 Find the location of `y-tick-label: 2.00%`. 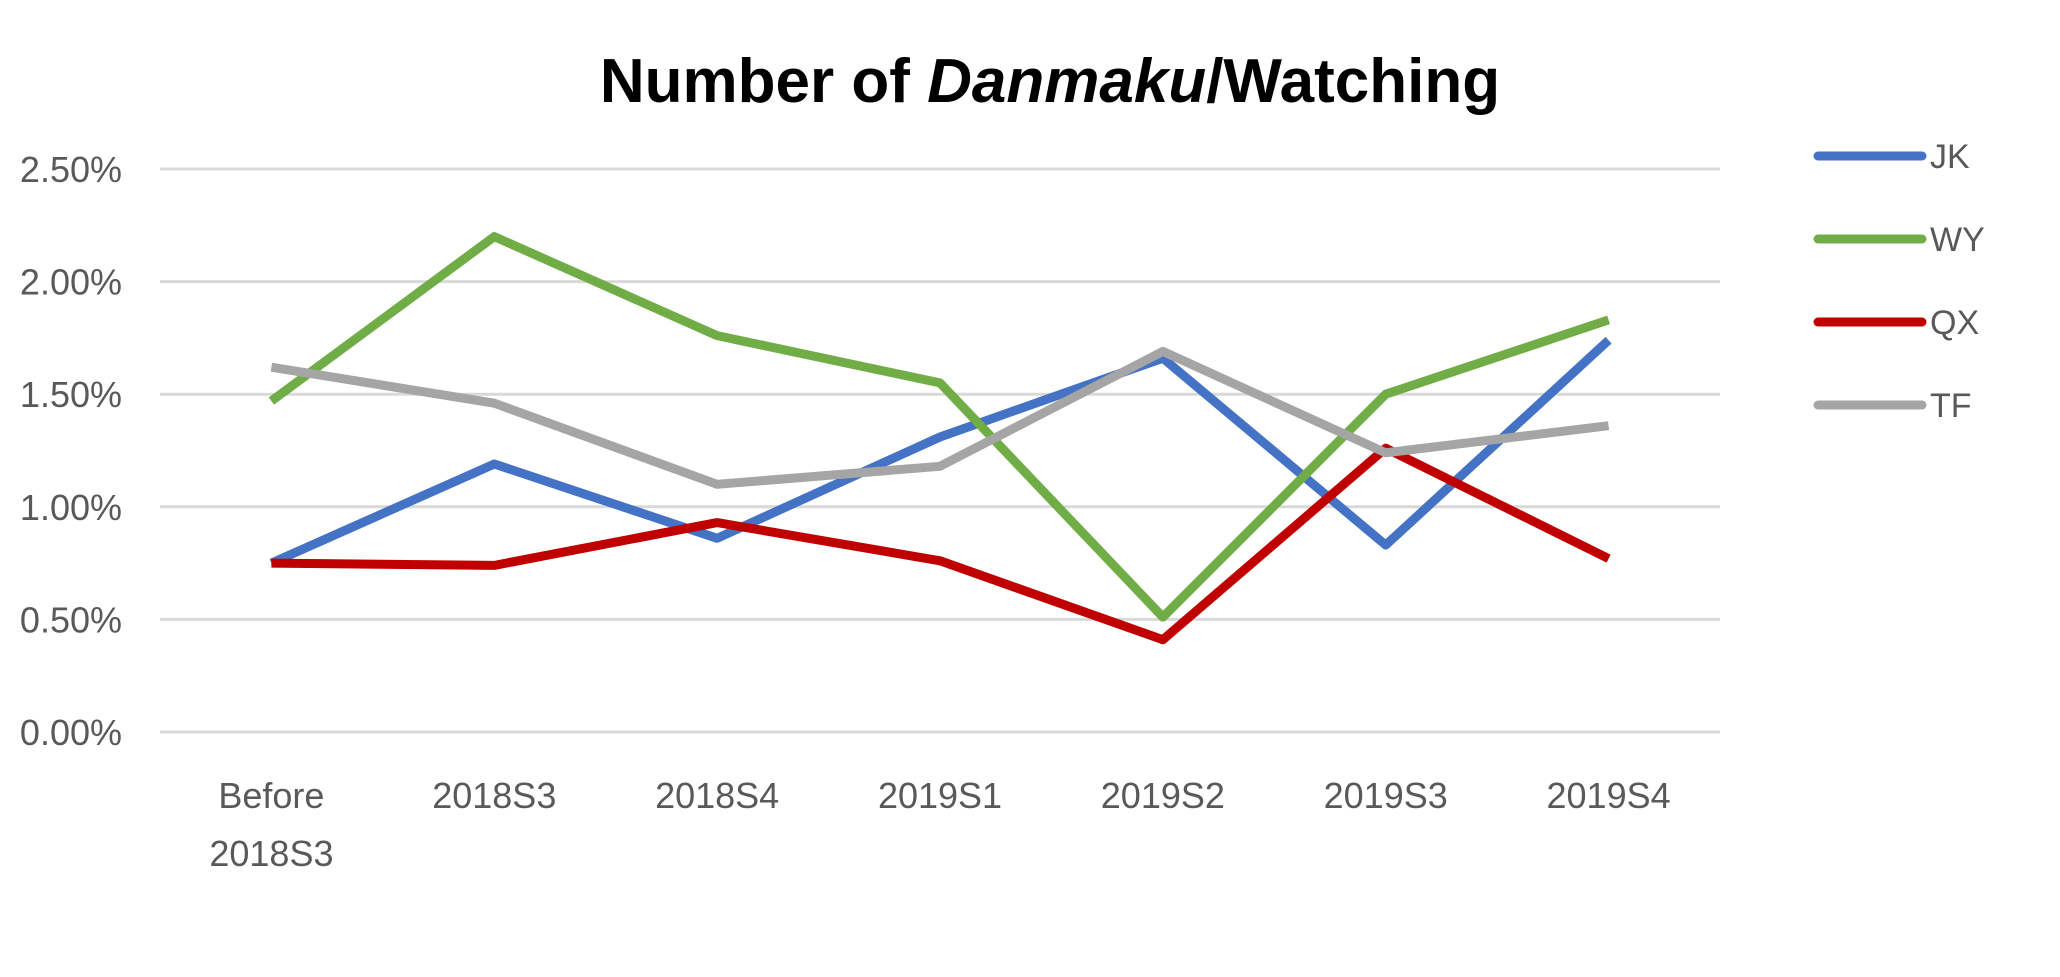

y-tick-label: 2.00% is located at coordinates (71, 282).